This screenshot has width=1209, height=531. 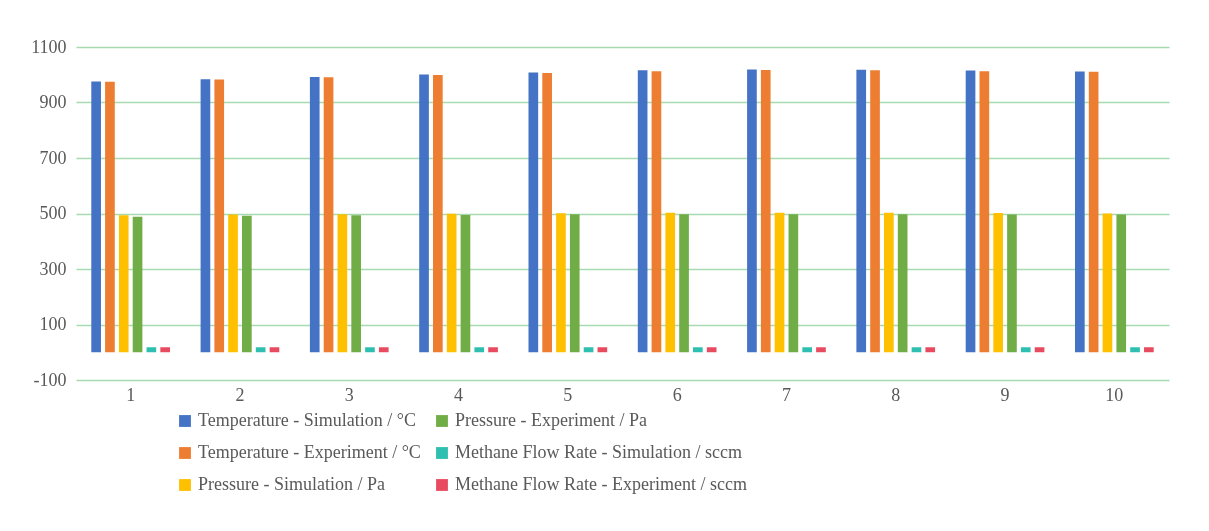 I want to click on y-tick-label: 300, so click(x=53, y=268).